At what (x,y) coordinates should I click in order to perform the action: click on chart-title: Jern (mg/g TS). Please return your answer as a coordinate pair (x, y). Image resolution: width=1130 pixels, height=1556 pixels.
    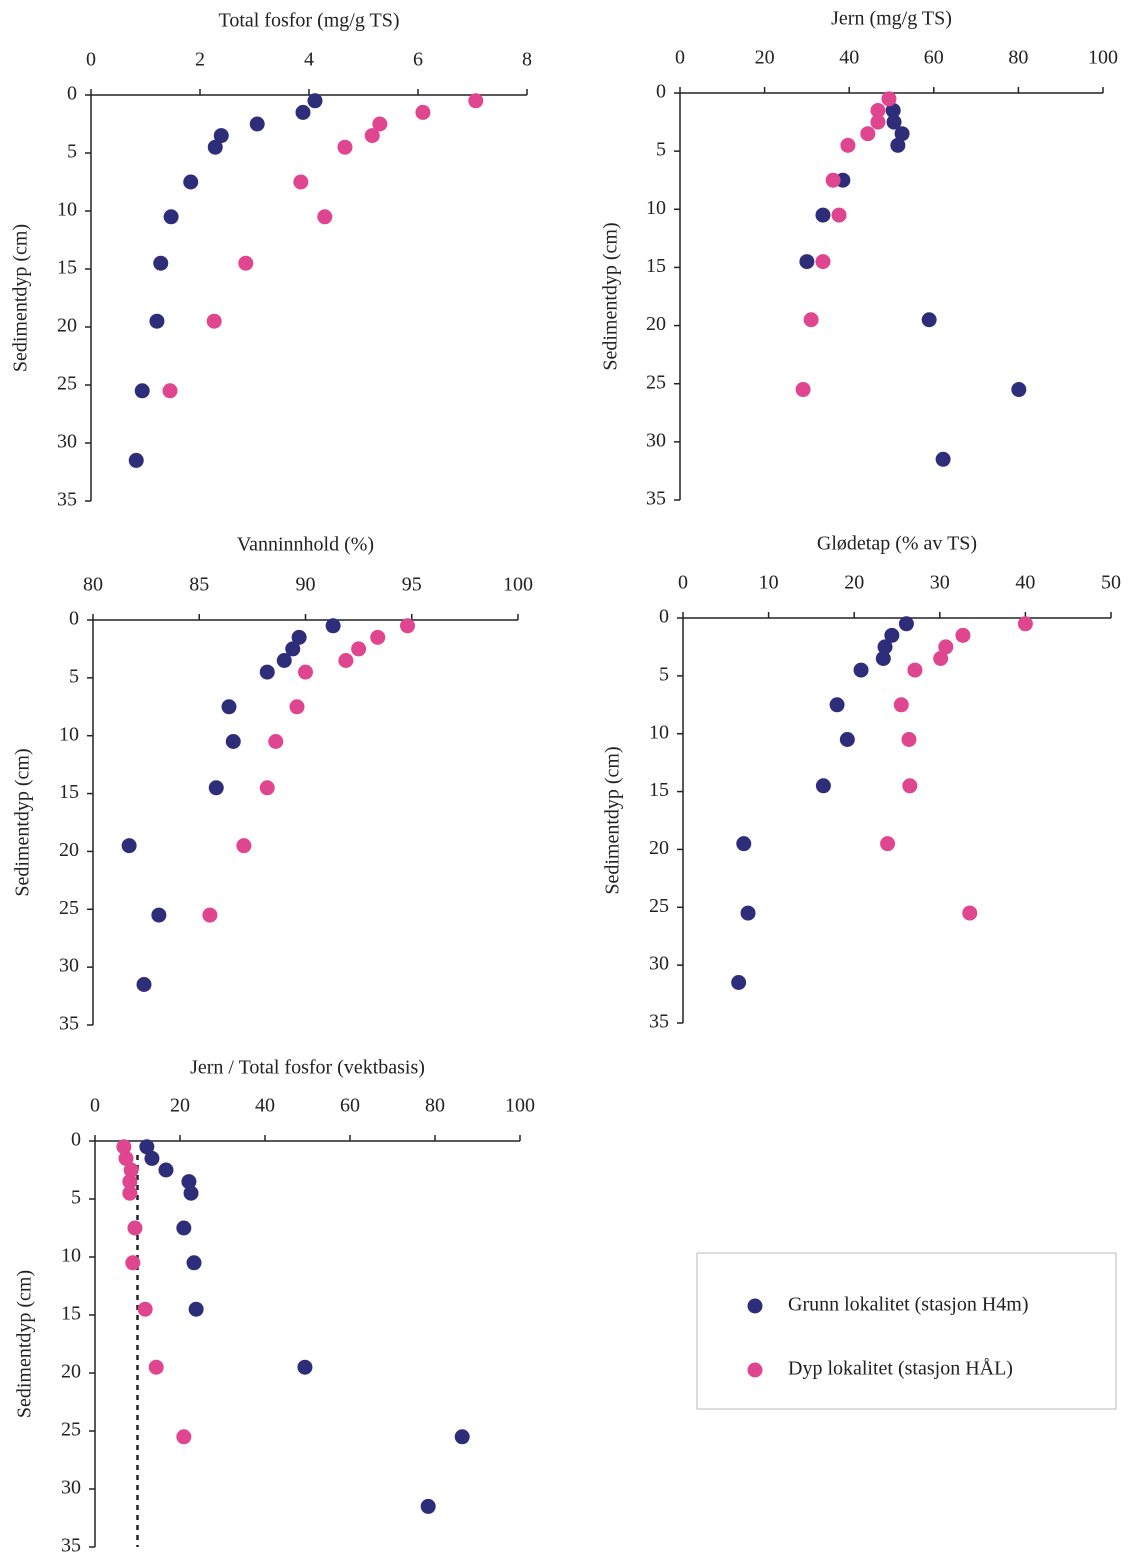
    Looking at the image, I should click on (891, 19).